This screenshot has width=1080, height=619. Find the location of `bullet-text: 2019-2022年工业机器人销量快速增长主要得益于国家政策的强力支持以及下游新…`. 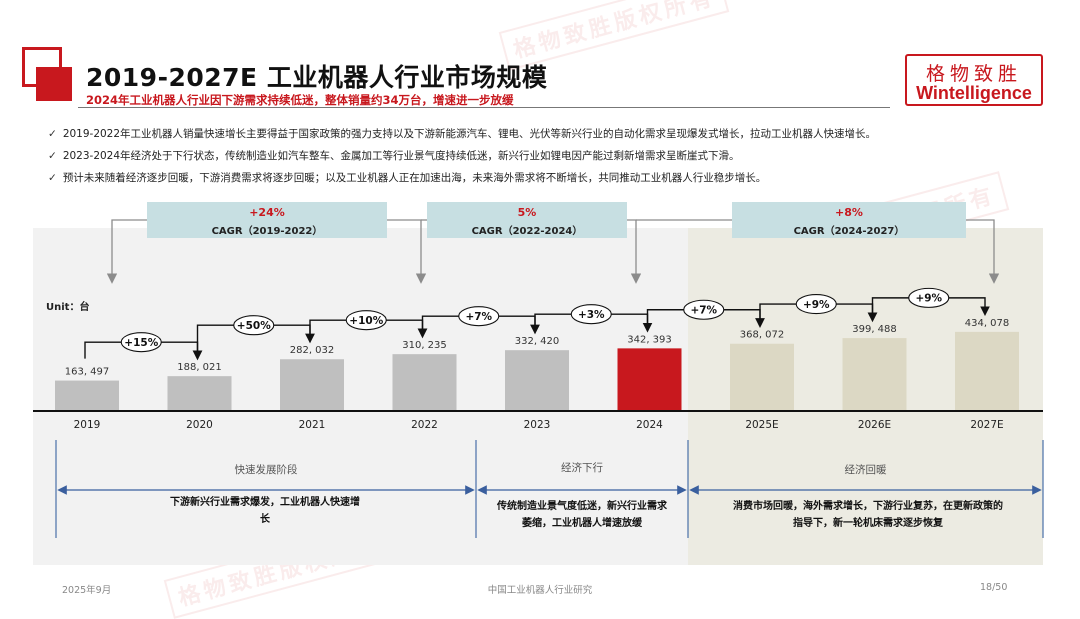

bullet-text: 2019-2022年工业机器人销量快速增长主要得益于国家政策的强力支持以及下游新… is located at coordinates (469, 134).